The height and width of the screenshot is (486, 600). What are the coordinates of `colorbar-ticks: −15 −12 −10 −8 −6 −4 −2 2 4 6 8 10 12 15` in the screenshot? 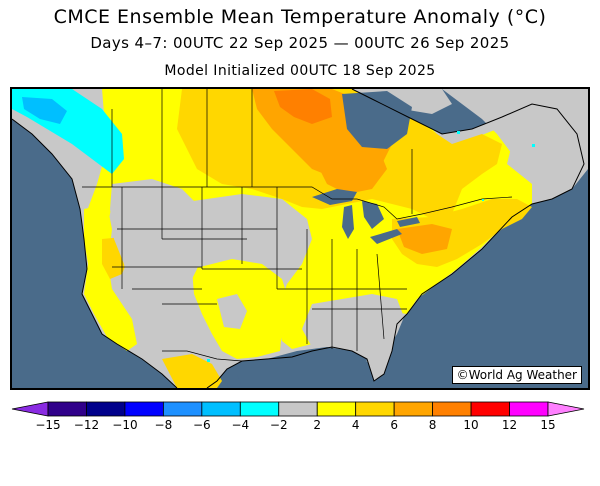 It's located at (300, 428).